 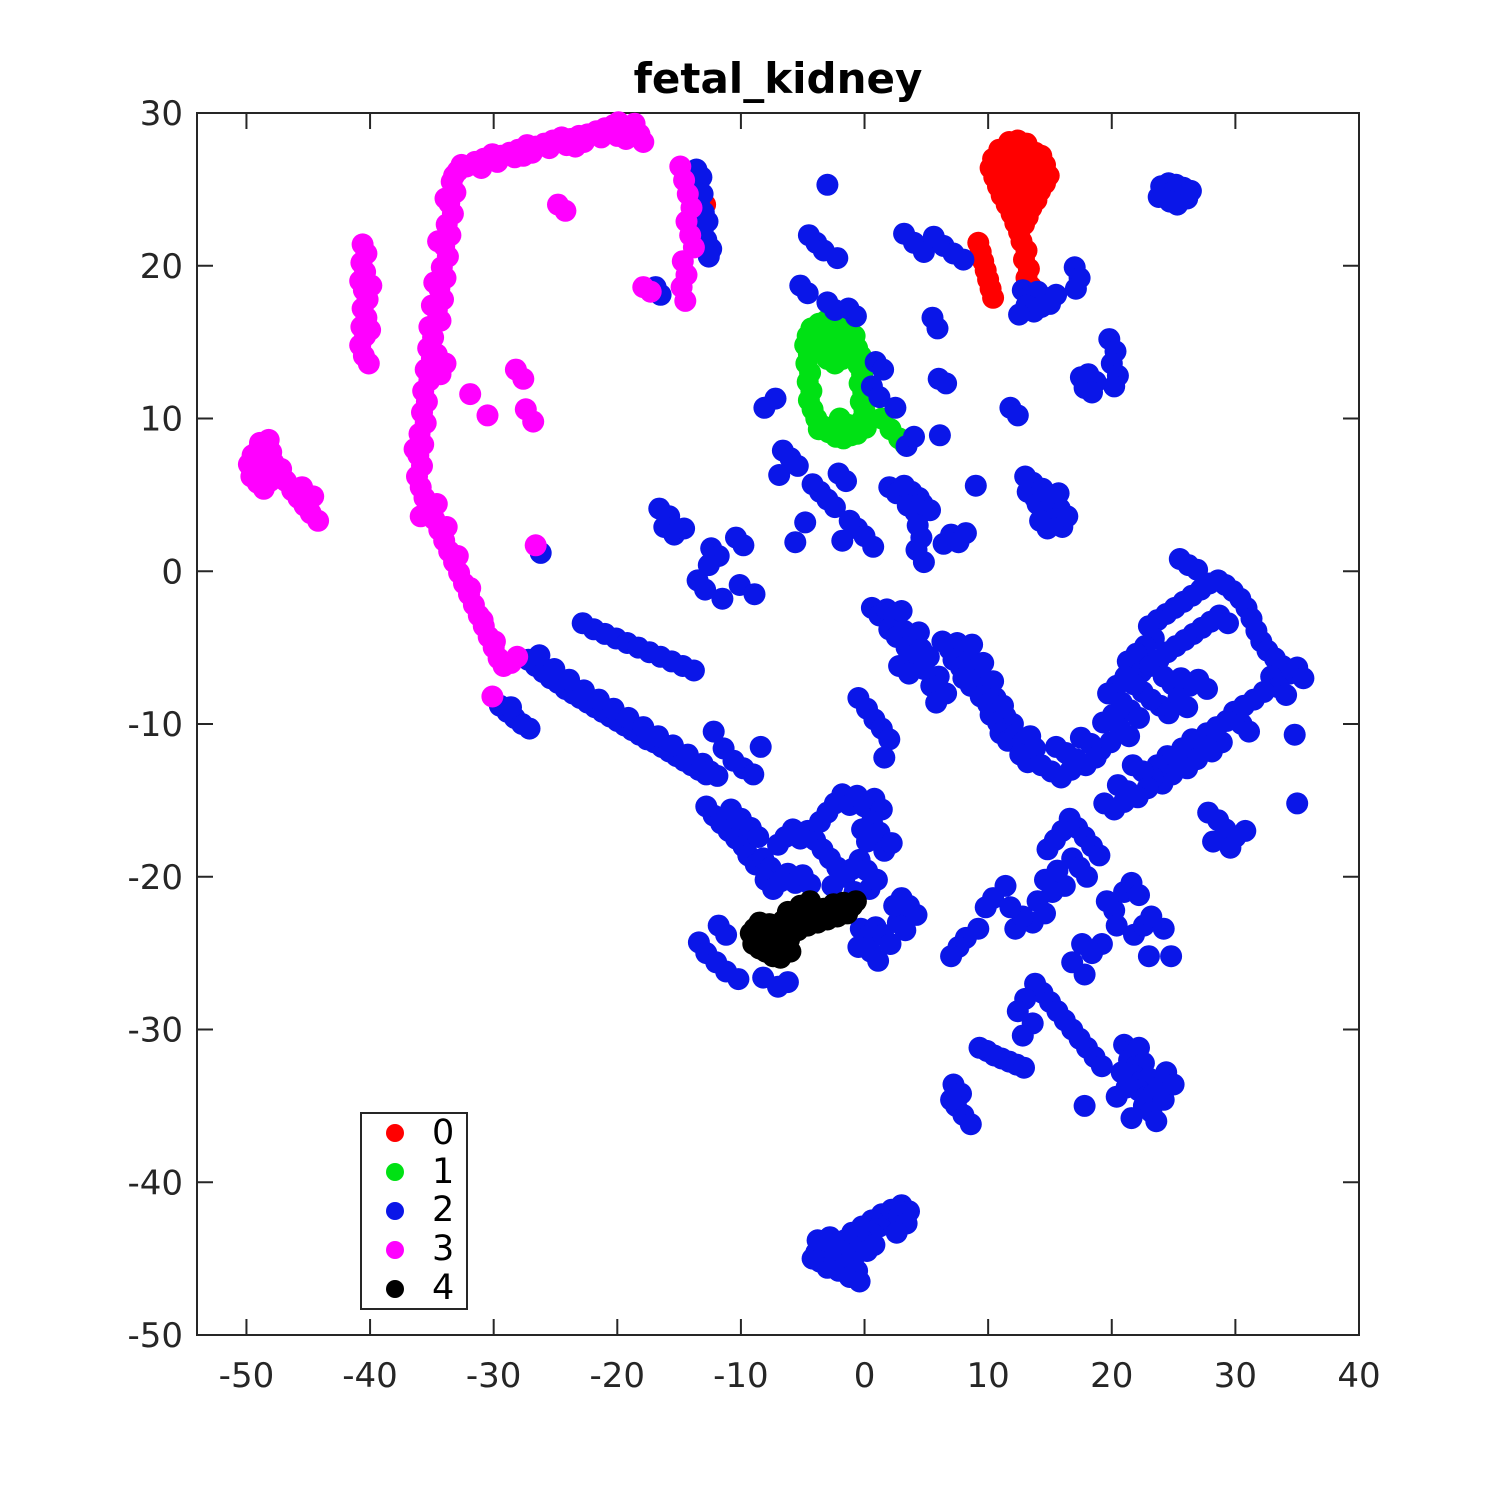 I want to click on chart-title: fetal_kidney, so click(x=778, y=78).